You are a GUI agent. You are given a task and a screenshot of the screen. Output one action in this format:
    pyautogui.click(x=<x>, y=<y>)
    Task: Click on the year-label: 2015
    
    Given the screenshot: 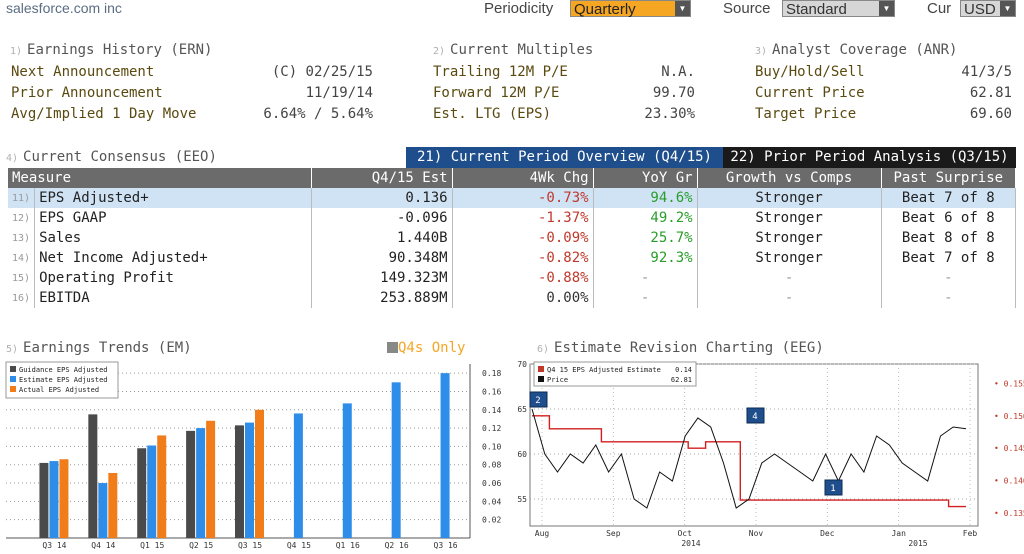 What is the action you would take?
    pyautogui.click(x=917, y=543)
    